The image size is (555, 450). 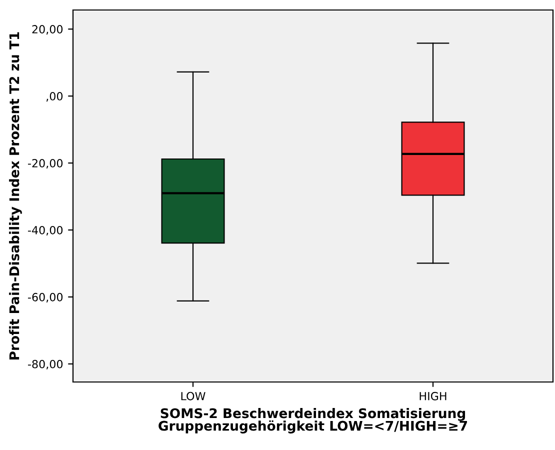 What do you see at coordinates (15, 196) in the screenshot?
I see `y-axis-title: Profit Pain-Disability Index Prozent T2 zu T1` at bounding box center [15, 196].